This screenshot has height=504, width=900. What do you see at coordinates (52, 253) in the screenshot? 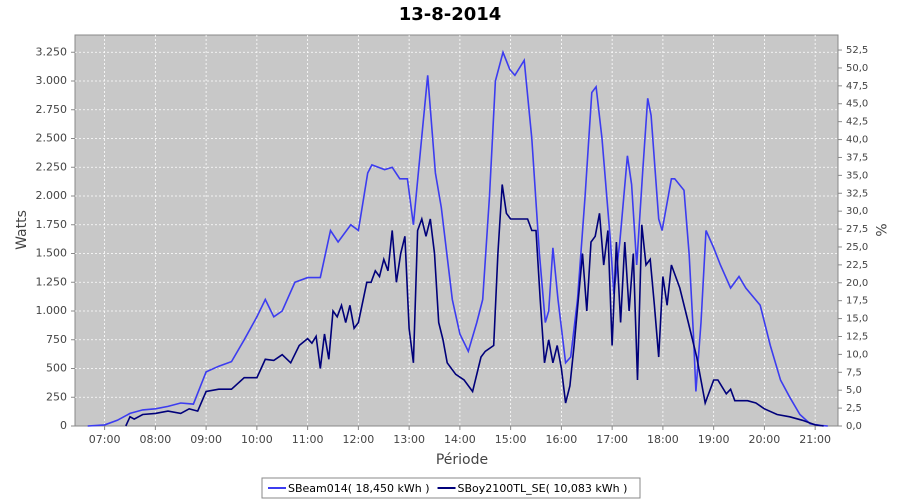
I see `y-tick-label: 1.500` at bounding box center [52, 253].